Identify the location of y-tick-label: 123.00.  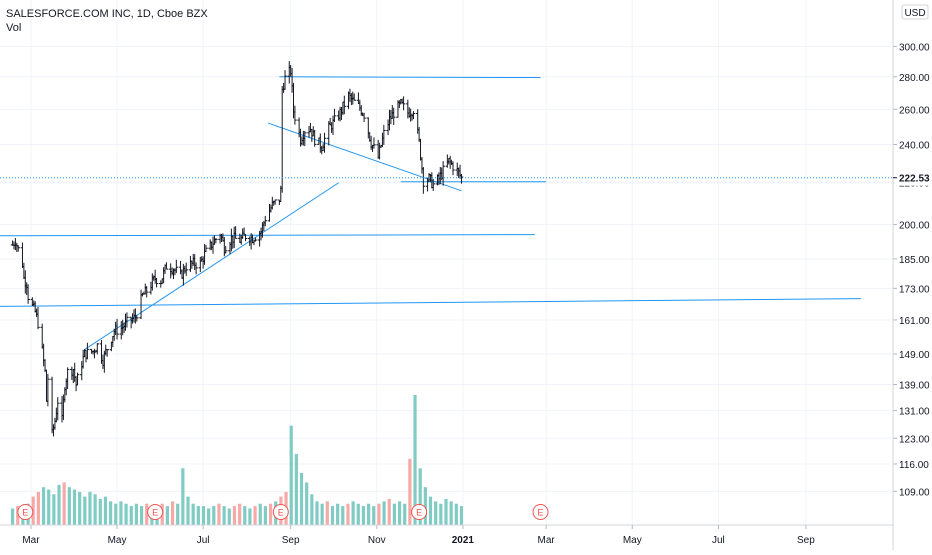
(914, 439).